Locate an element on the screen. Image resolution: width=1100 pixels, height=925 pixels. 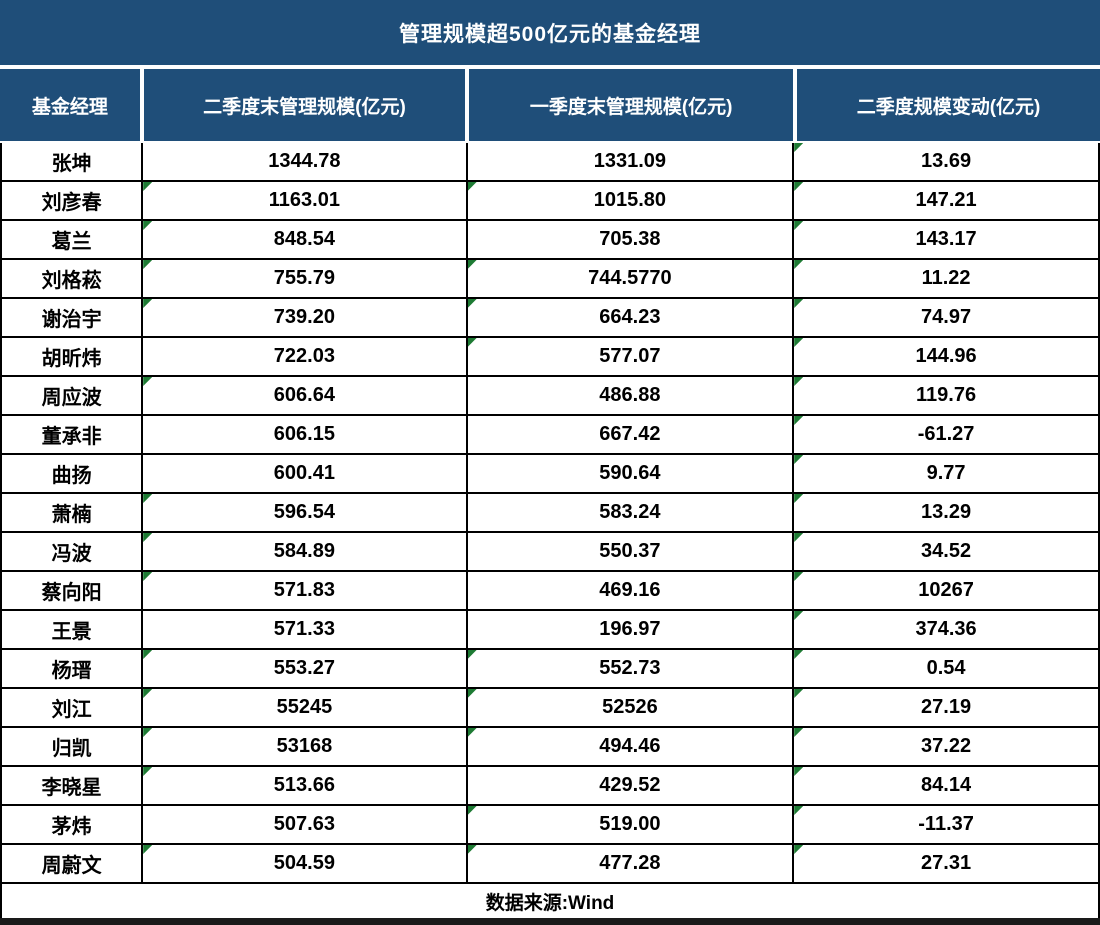
table-row: 刘彦春 1163.01 1015.80 147.21 is located at coordinates (550, 201).